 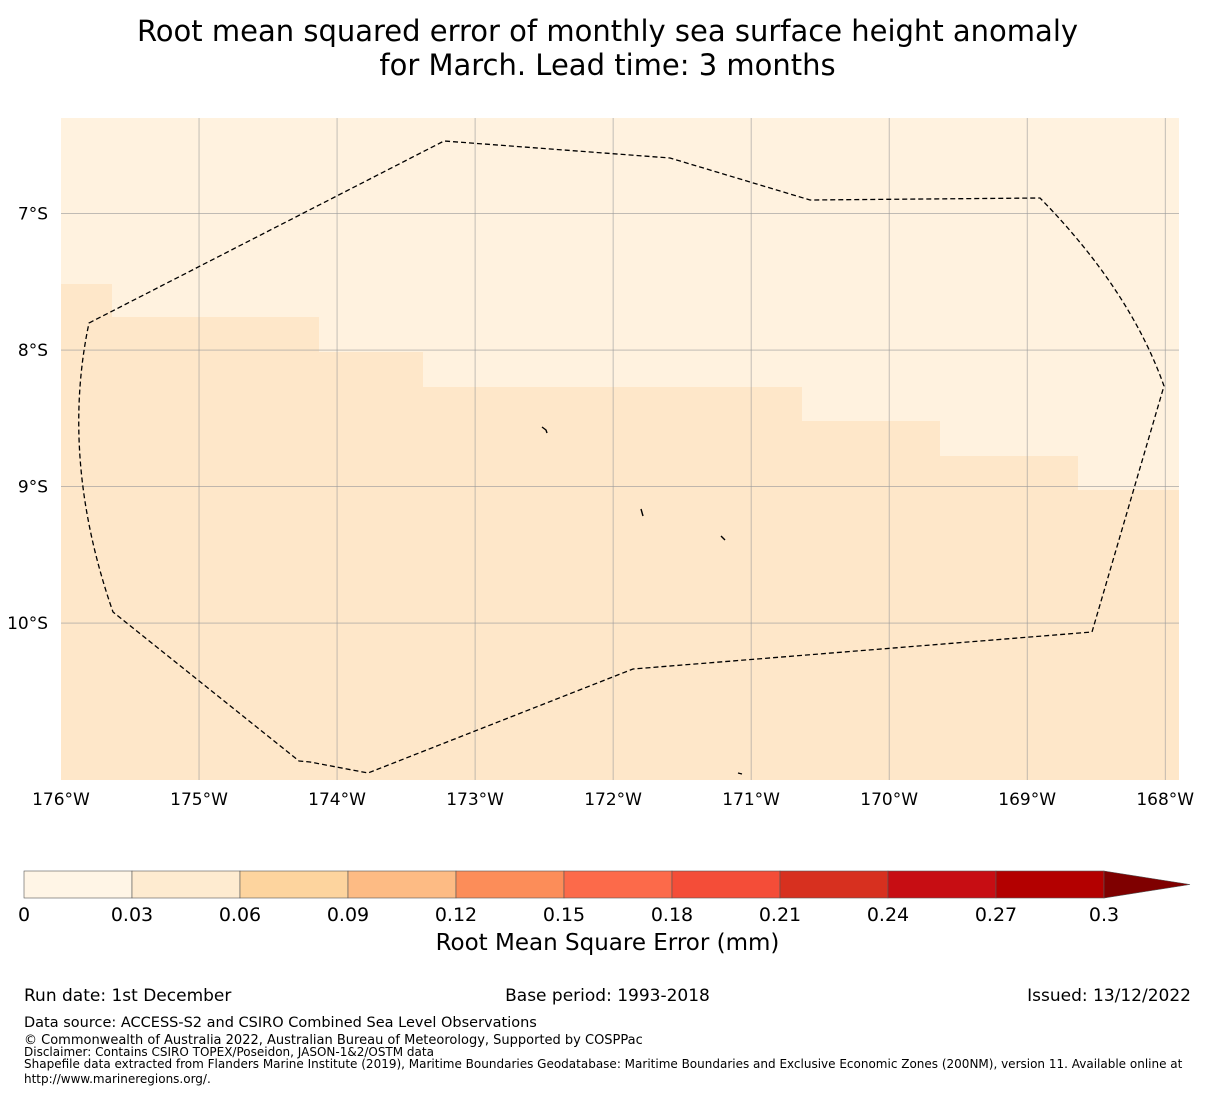 What do you see at coordinates (348, 915) in the screenshot?
I see `colorbar-tick-label: 0.09` at bounding box center [348, 915].